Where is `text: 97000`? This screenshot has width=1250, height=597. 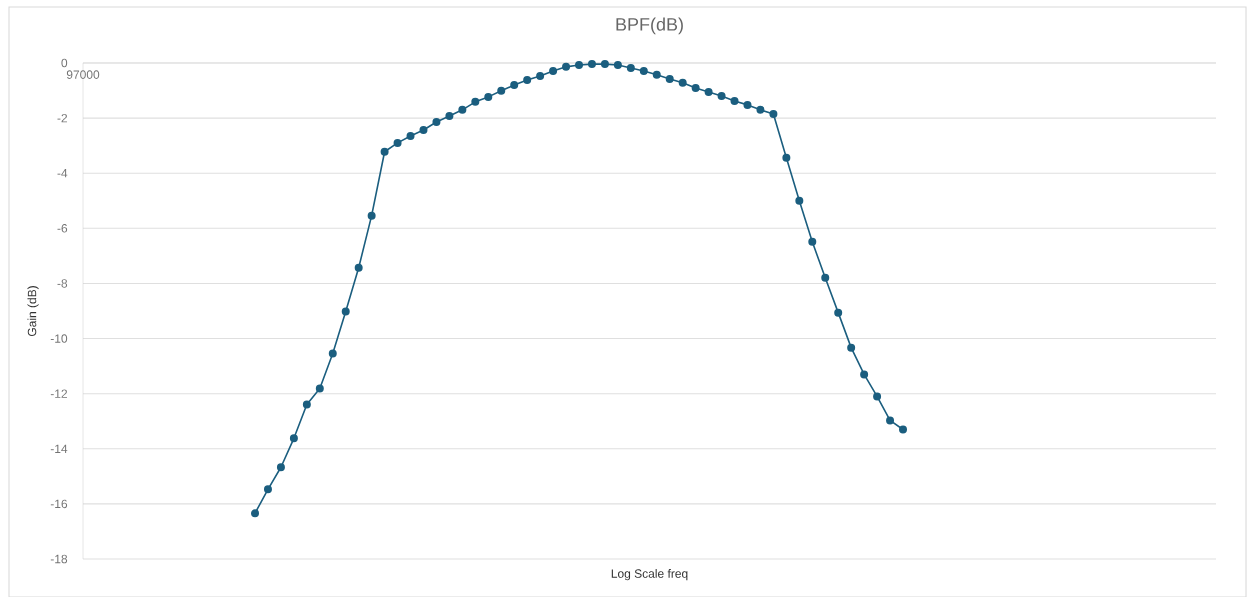 text: 97000 is located at coordinates (83, 74).